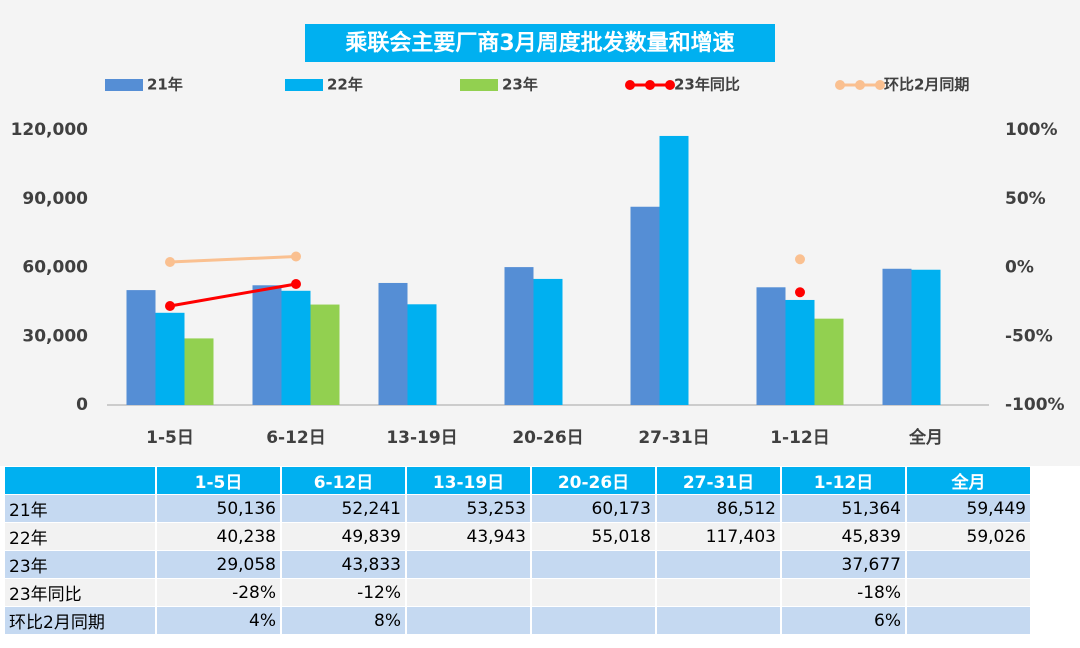 Image resolution: width=1080 pixels, height=648 pixels. I want to click on y2-tick-label: 0%, so click(1019, 268).